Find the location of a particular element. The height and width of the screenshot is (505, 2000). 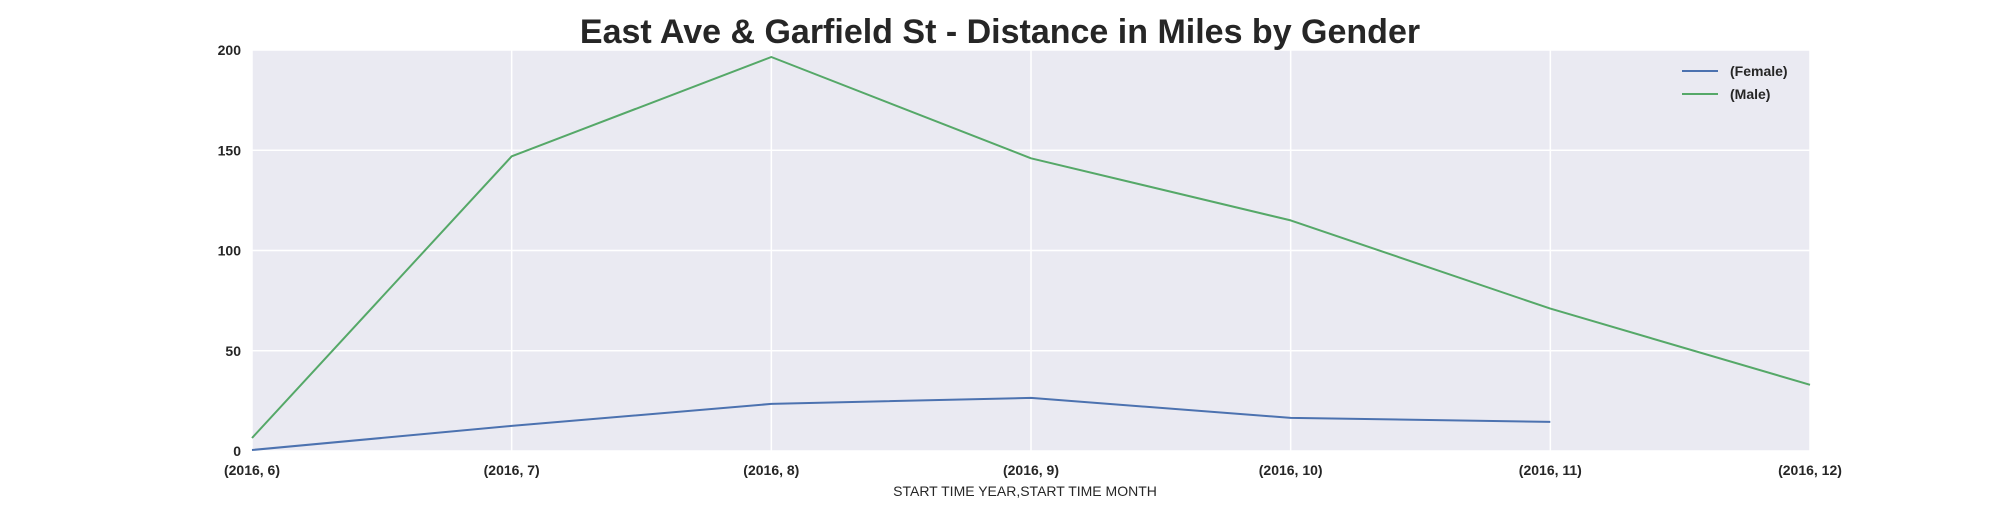

x-axis-label: START TIME YEAR,START TIME MONTH is located at coordinates (1025, 491).